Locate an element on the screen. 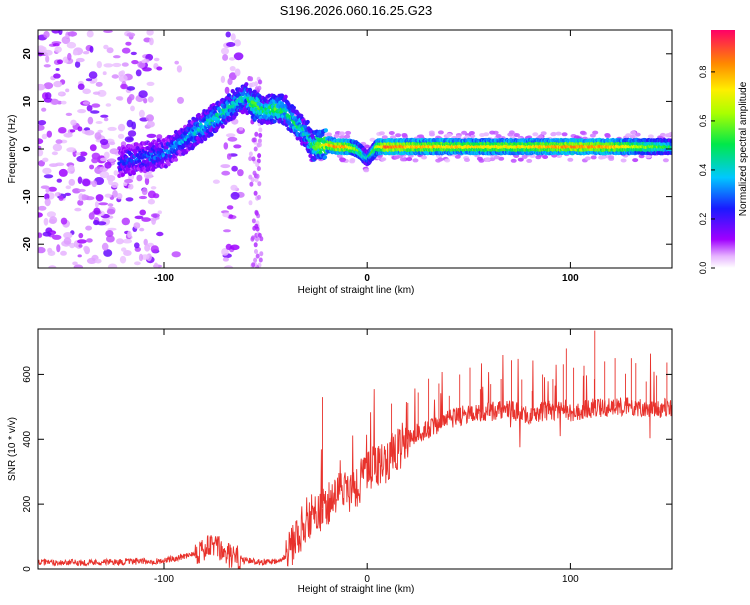 This screenshot has width=750, height=605. spectrogram-ridge is located at coordinates (394, 130).